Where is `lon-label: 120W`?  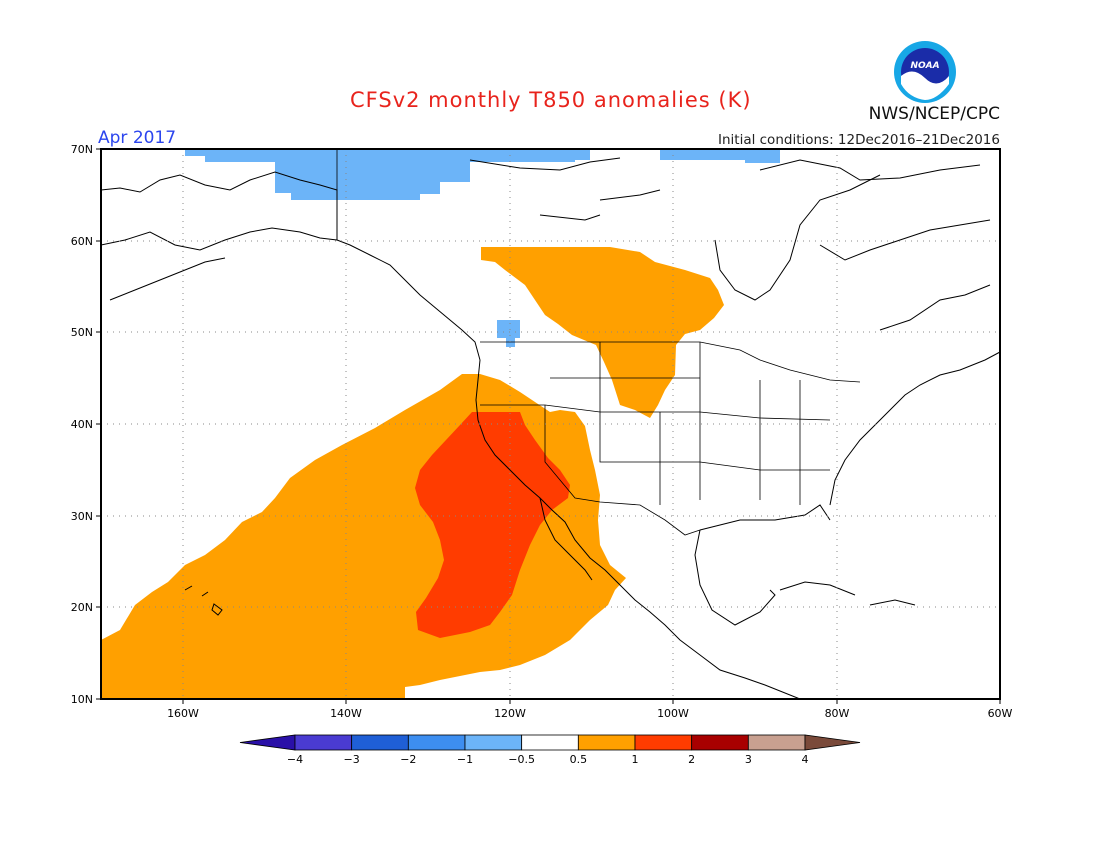
lon-label: 120W is located at coordinates (510, 713).